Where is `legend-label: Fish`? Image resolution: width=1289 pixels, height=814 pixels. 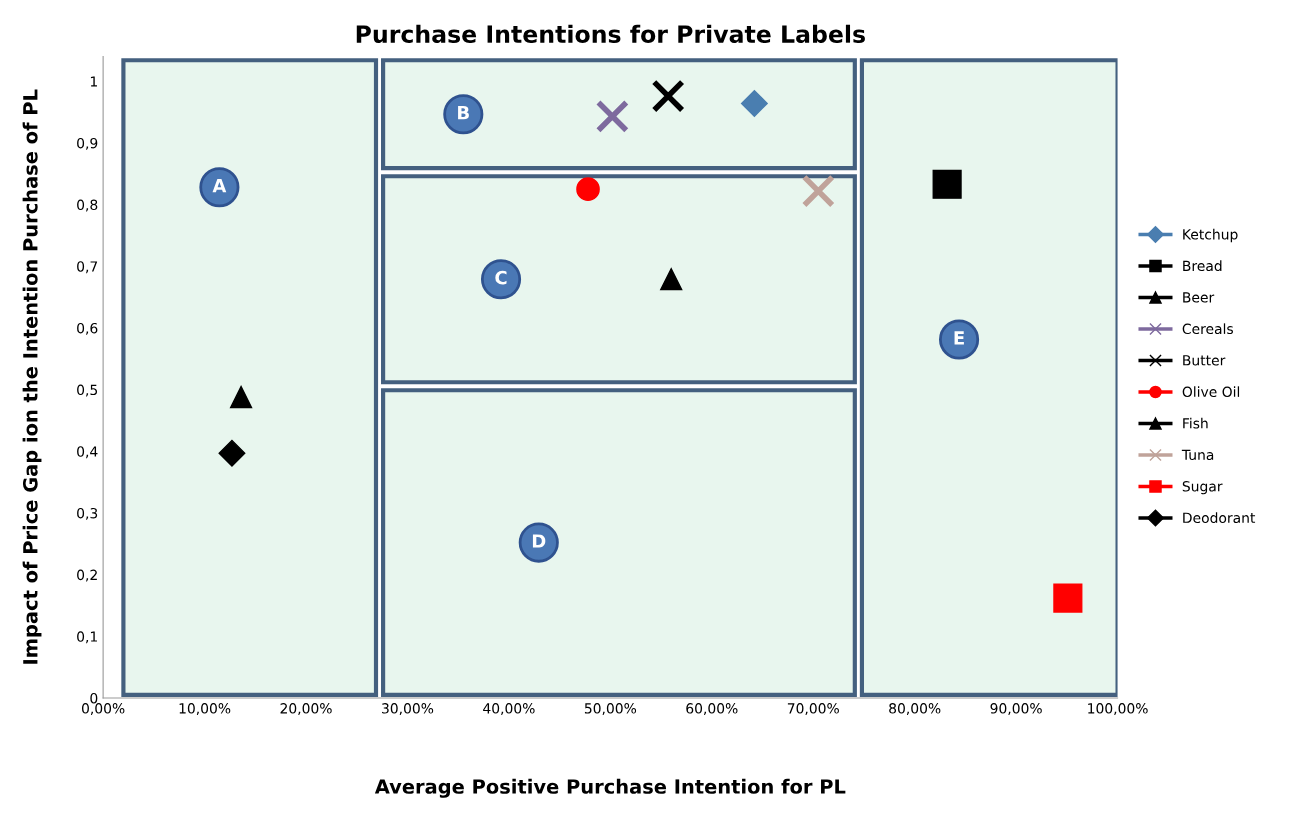 legend-label: Fish is located at coordinates (1195, 423).